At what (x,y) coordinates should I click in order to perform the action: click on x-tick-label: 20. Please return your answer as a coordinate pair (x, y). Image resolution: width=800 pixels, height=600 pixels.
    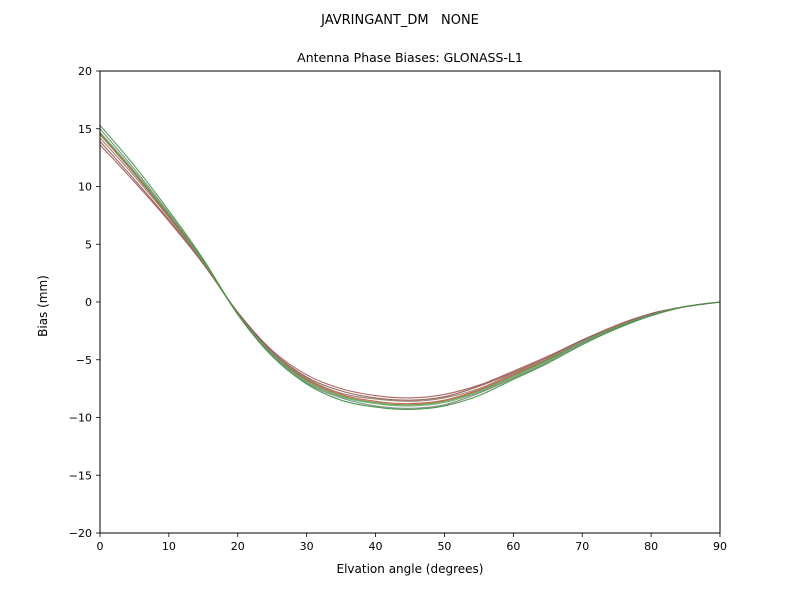
    Looking at the image, I should click on (238, 546).